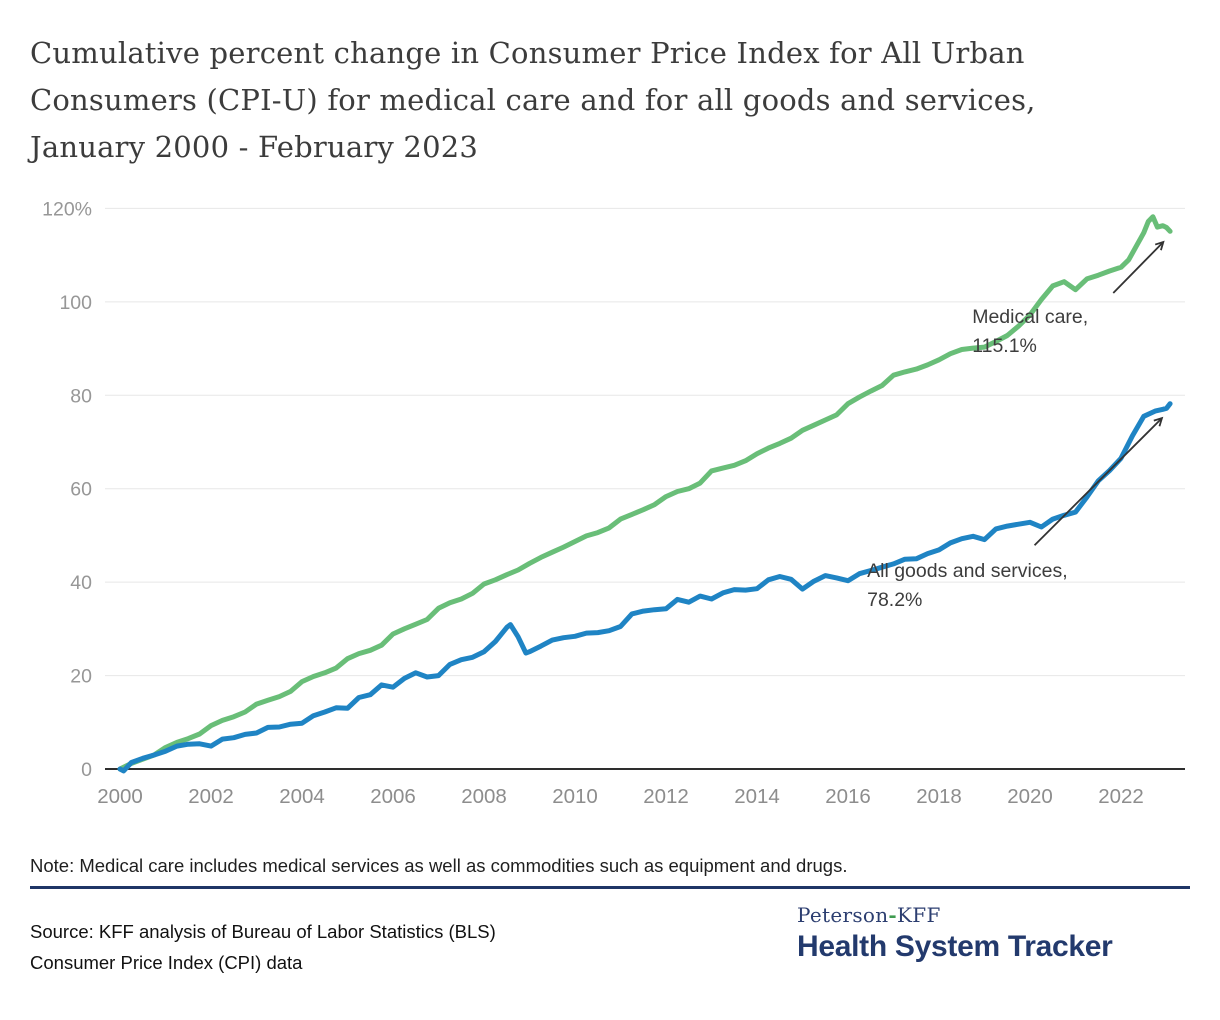 This screenshot has height=1020, width=1220. What do you see at coordinates (302, 796) in the screenshot?
I see `x-tick-label: 2004` at bounding box center [302, 796].